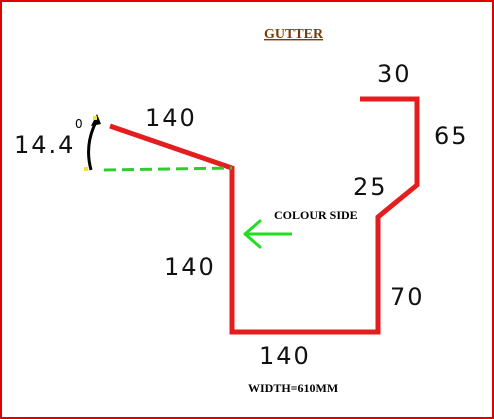 The width and height of the screenshot is (494, 419). I want to click on drawing-title: GUTTER, so click(294, 34).